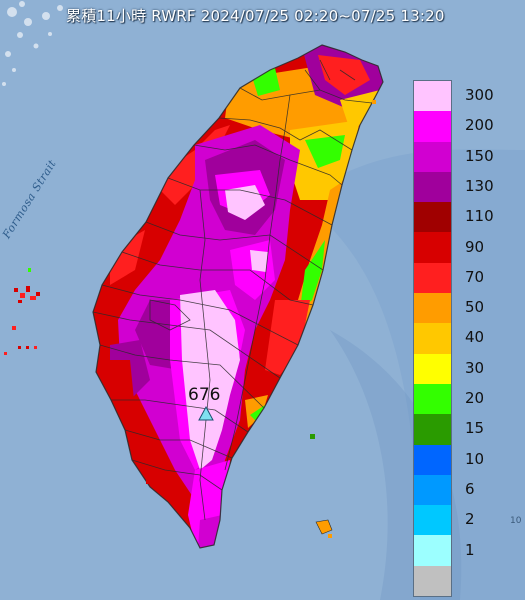  Describe the element at coordinates (479, 185) in the screenshot. I see `legend-label: 130` at that location.